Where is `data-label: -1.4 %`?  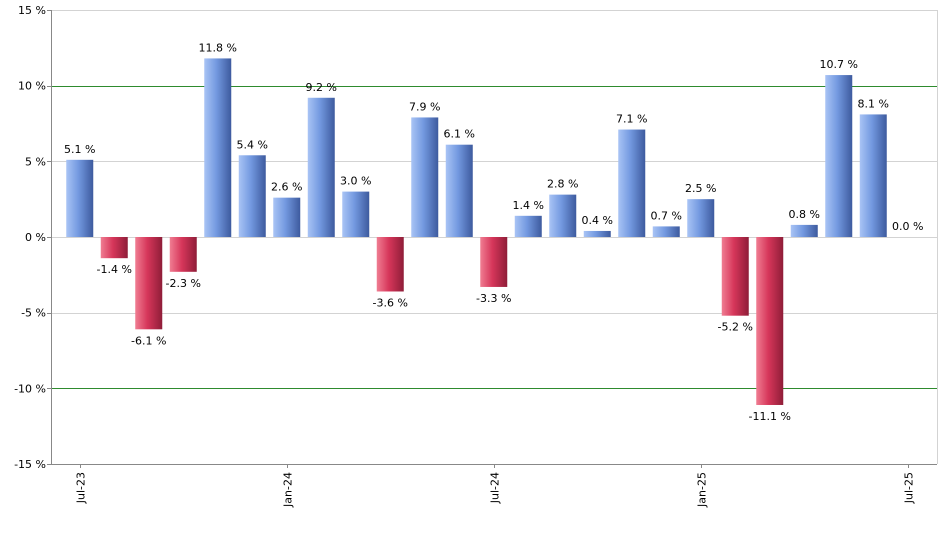 data-label: -1.4 % is located at coordinates (114, 269).